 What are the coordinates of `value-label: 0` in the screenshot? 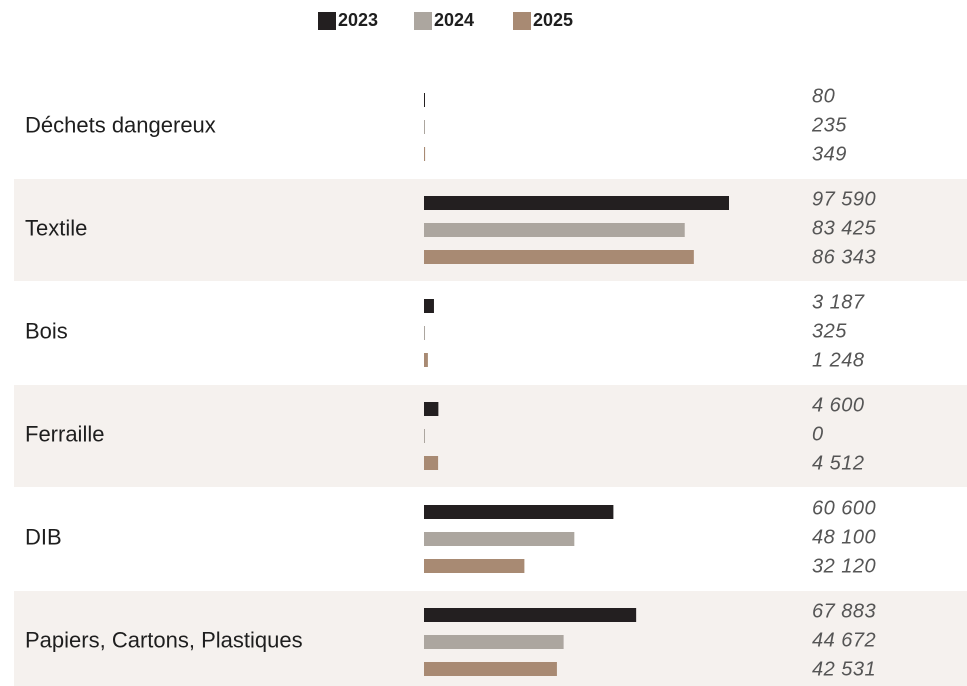 It's located at (818, 434).